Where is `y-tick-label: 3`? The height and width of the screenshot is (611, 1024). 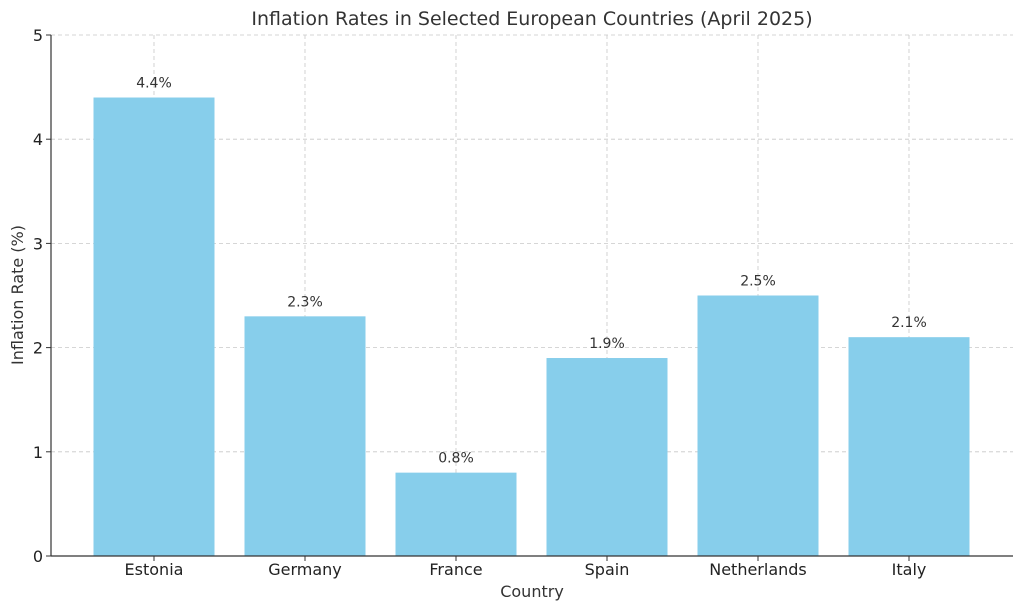 y-tick-label: 3 is located at coordinates (38, 243).